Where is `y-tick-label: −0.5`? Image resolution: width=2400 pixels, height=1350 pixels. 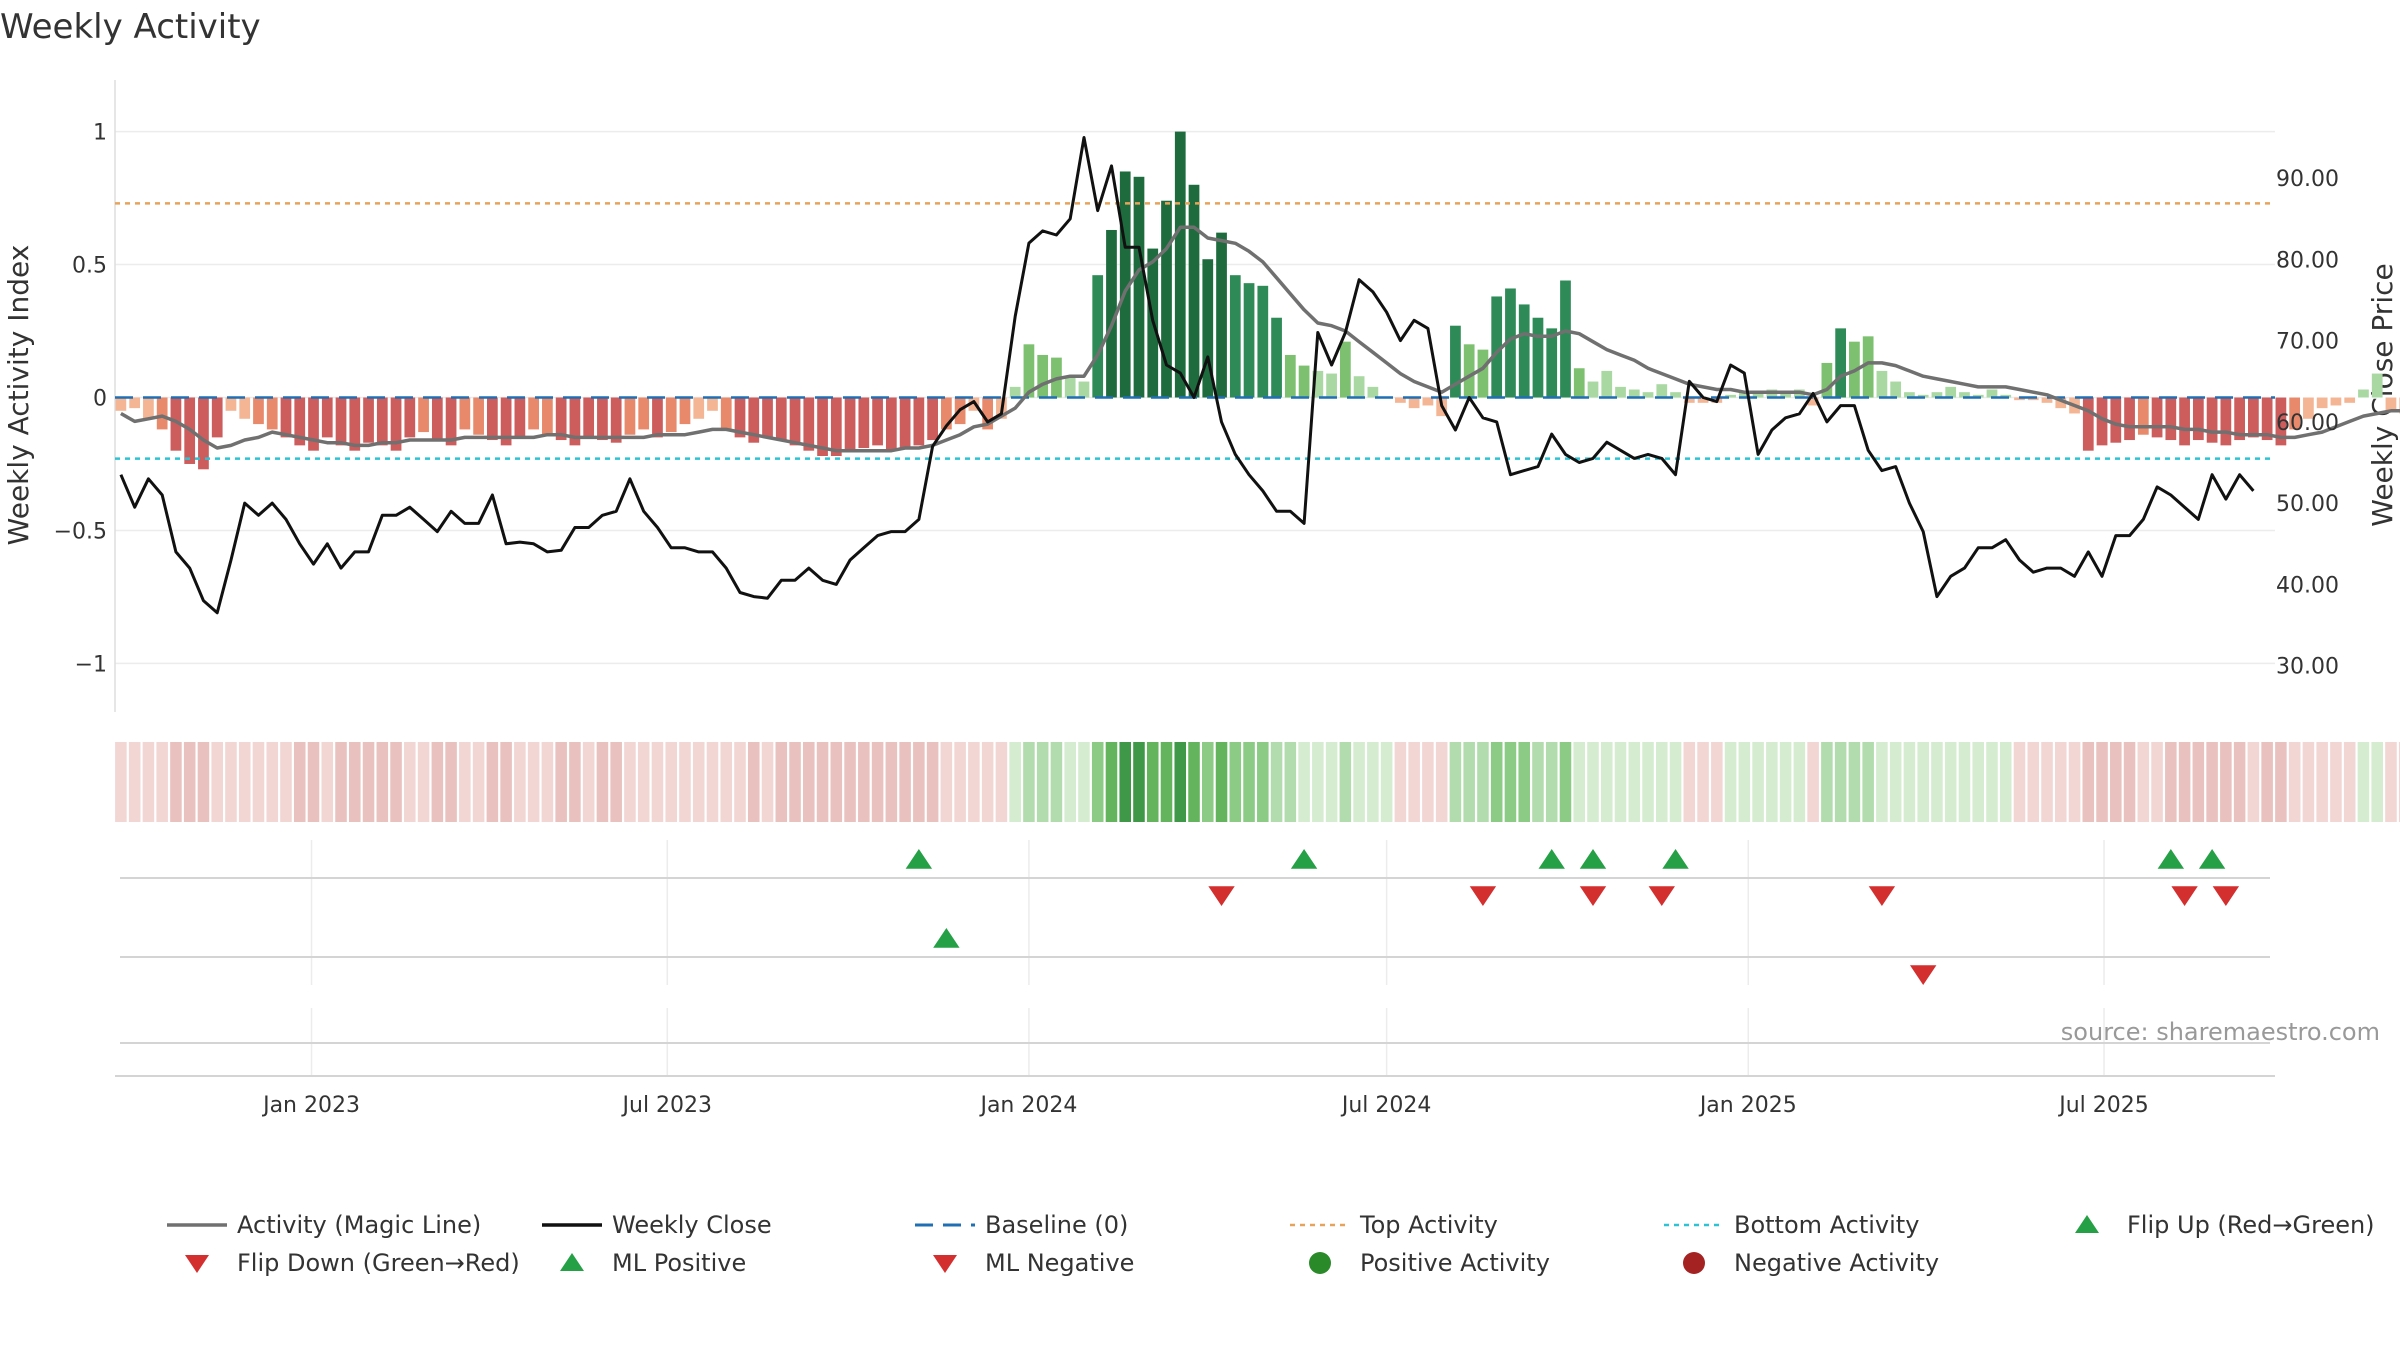 y-tick-label: −0.5 is located at coordinates (80, 531).